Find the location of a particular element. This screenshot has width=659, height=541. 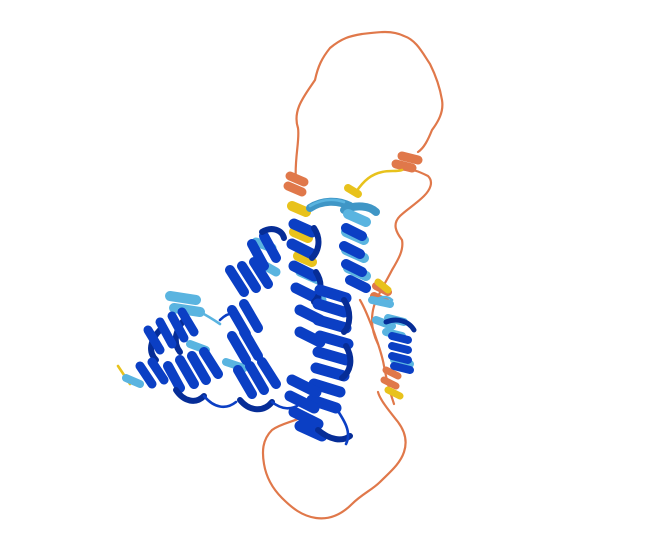

yellow-segment-right is located at coordinates (389, 339).